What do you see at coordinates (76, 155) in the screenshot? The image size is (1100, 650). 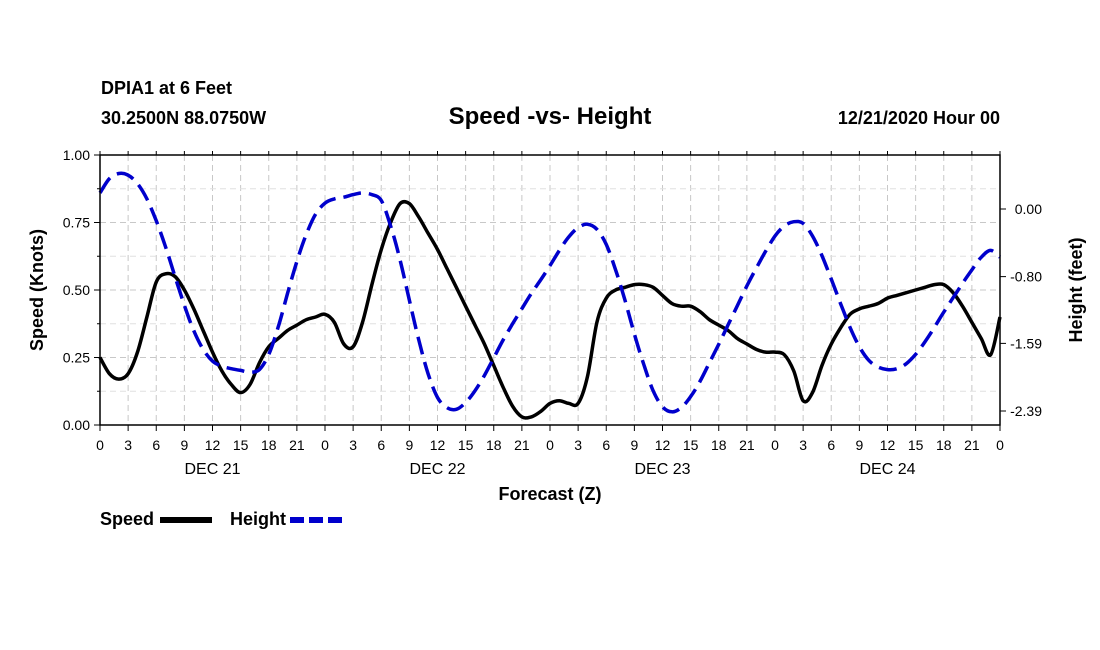 I see `y-tick-label: 1.00` at bounding box center [76, 155].